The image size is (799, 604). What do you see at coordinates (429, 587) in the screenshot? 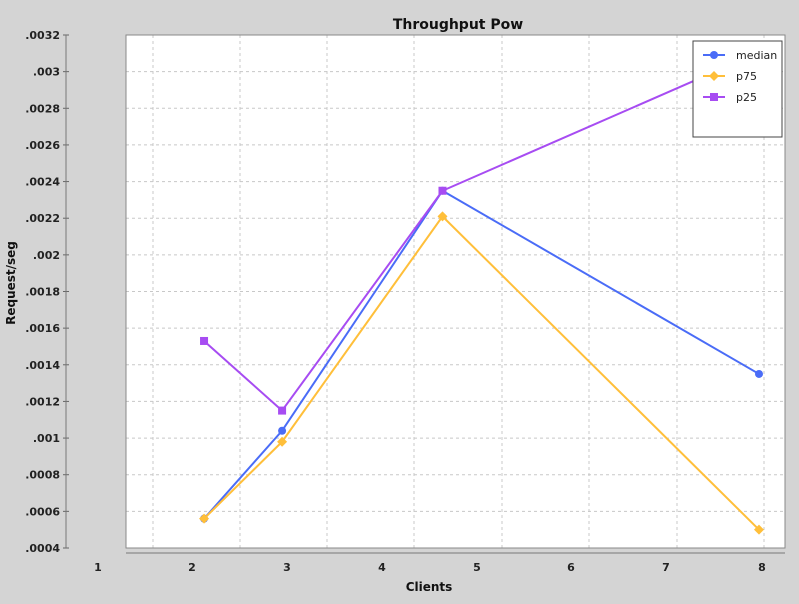
I see `x-axis-label: Clients` at bounding box center [429, 587].